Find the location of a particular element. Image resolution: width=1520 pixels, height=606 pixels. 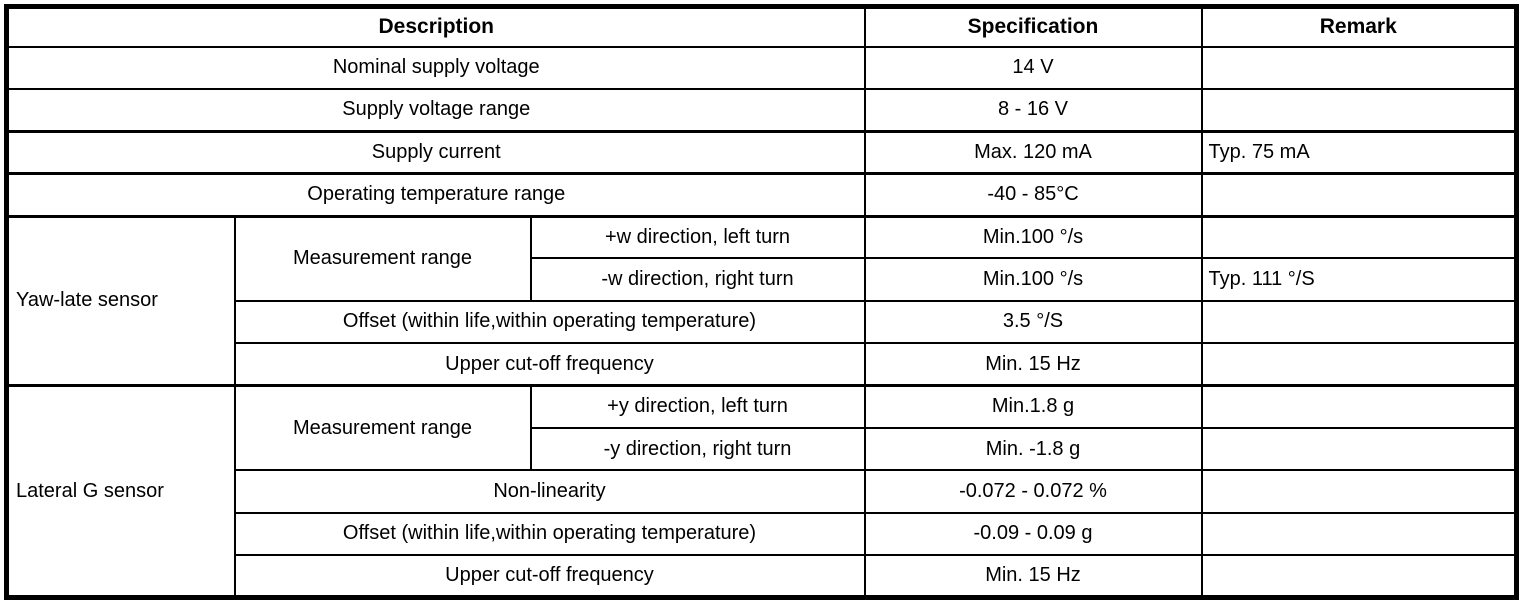

table-row: Non-linearity -0.072 - 0.072 % is located at coordinates (762, 491).